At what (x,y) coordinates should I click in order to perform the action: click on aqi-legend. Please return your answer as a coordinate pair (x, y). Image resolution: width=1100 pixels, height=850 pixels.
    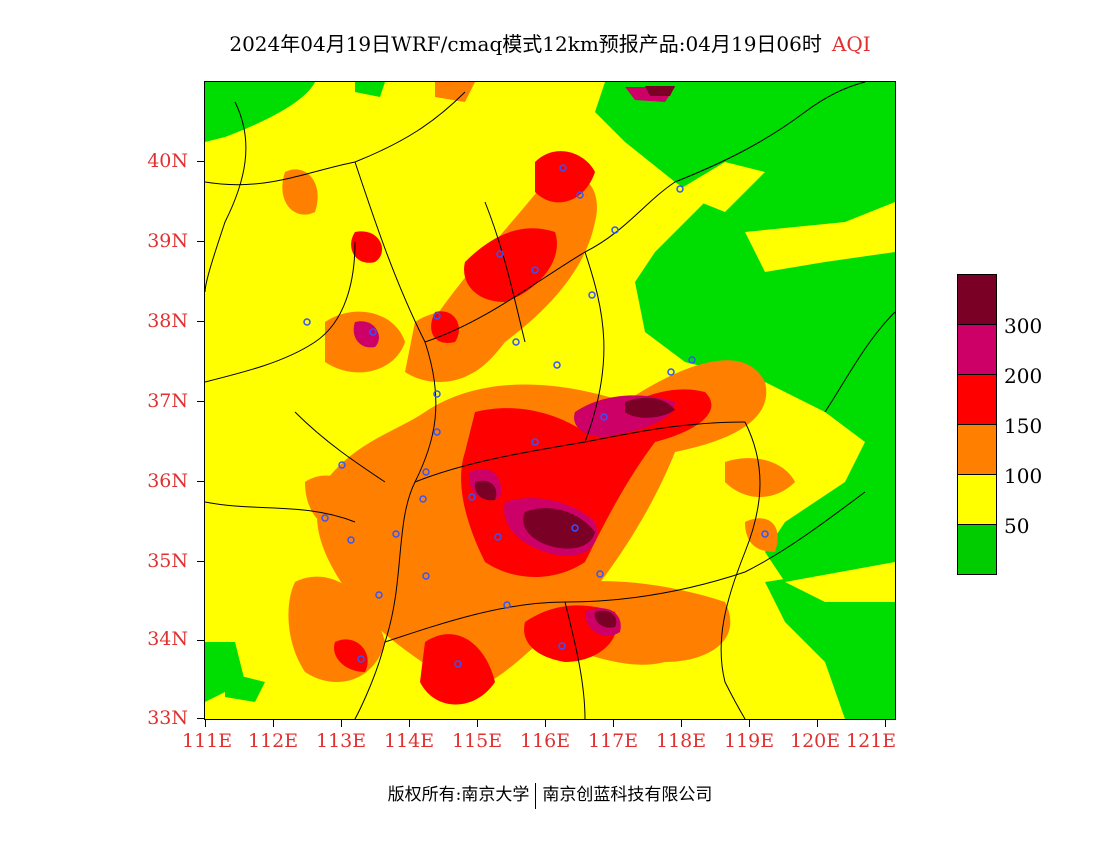
    Looking at the image, I should click on (977, 424).